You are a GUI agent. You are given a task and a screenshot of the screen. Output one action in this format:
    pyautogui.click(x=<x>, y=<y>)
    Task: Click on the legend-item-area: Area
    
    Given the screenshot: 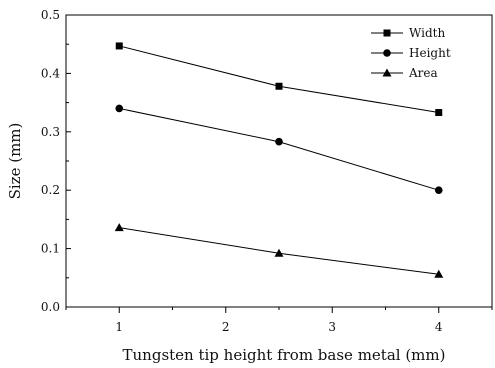 What is the action you would take?
    pyautogui.click(x=404, y=73)
    